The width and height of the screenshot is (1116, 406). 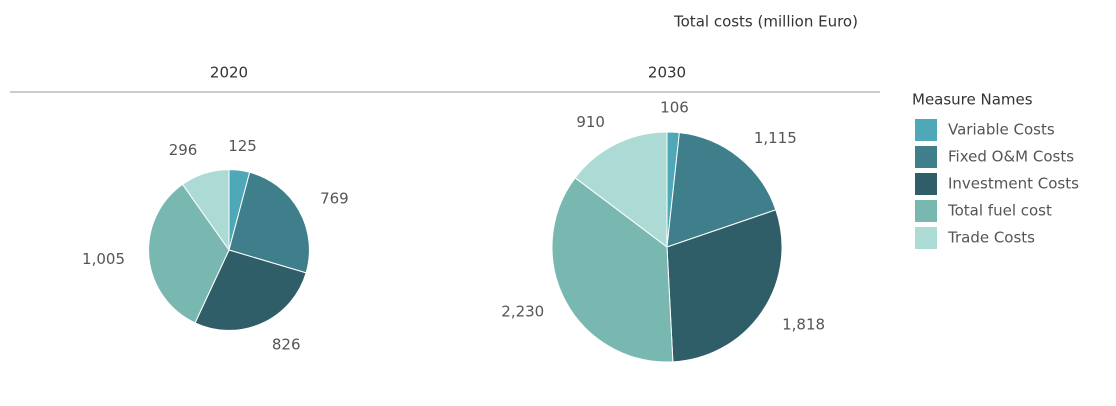 I want to click on data-label: 106, so click(x=674, y=108).